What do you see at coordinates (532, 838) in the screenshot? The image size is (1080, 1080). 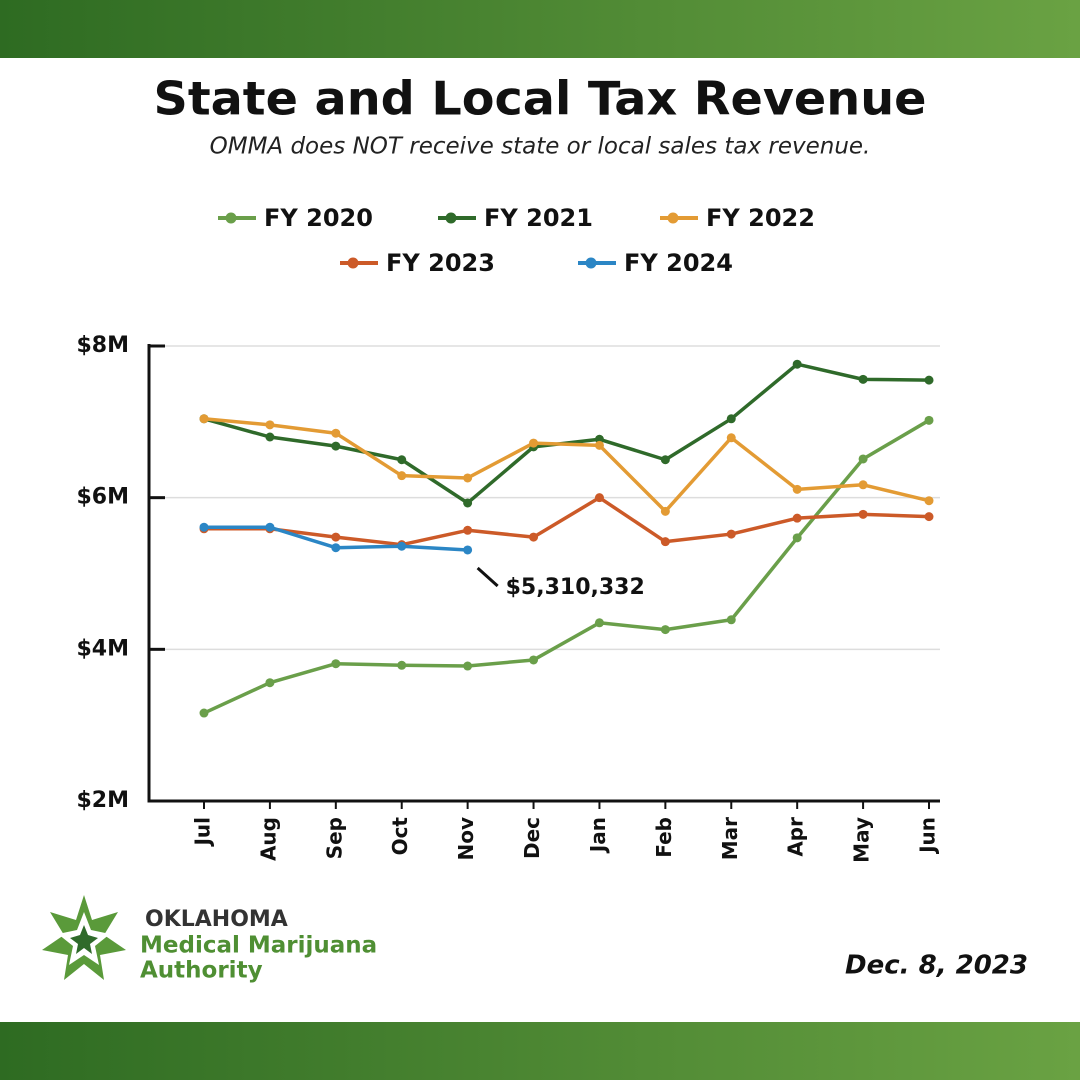 I see `x-tick-label: Dec` at bounding box center [532, 838].